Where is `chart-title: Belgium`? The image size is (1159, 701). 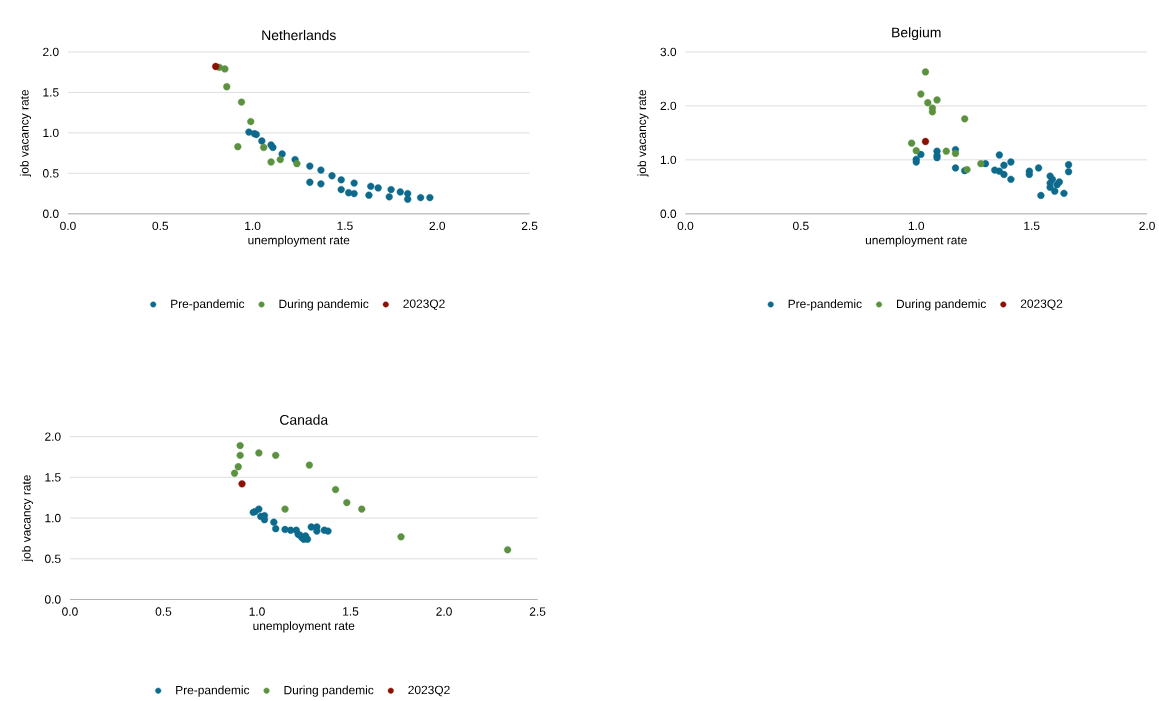
chart-title: Belgium is located at coordinates (916, 33).